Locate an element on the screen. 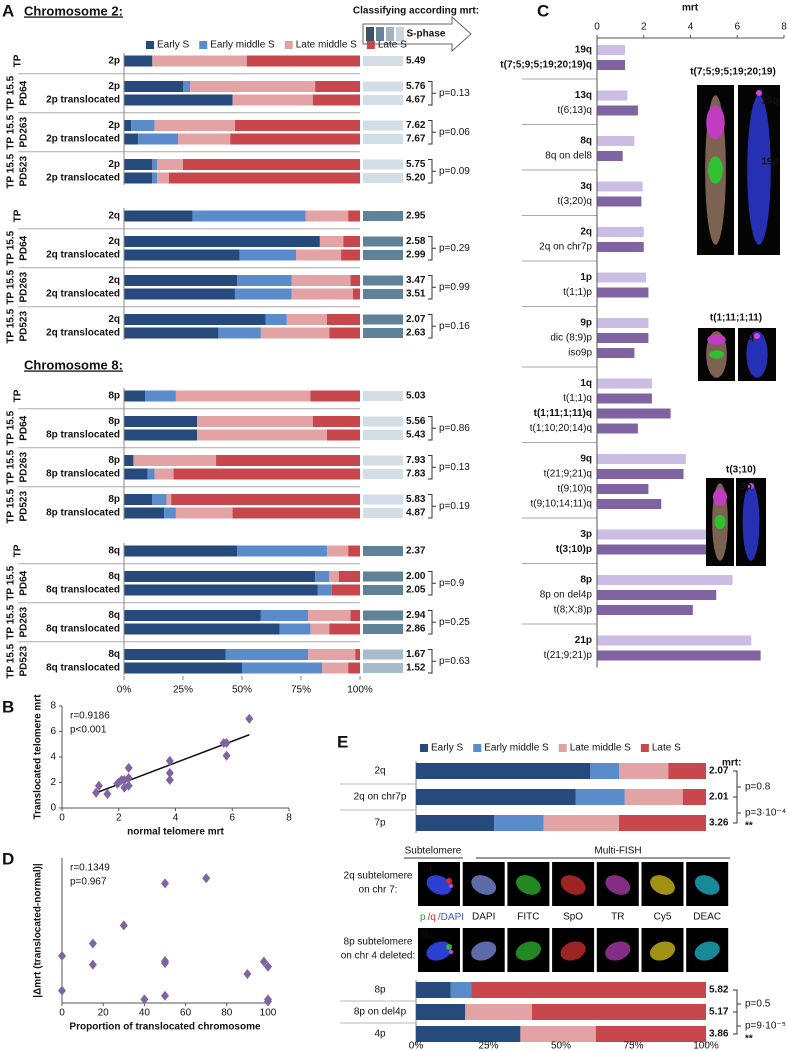 The width and height of the screenshot is (787, 1051). p-value: p=0.29 is located at coordinates (454, 248).